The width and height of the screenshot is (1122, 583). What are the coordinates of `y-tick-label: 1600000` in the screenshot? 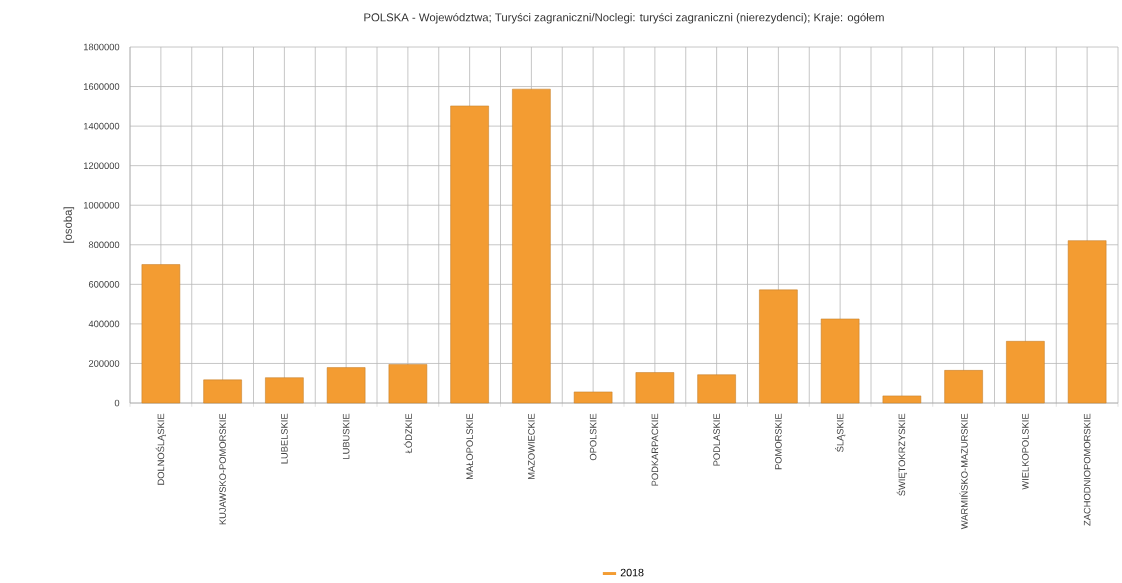 It's located at (101, 86).